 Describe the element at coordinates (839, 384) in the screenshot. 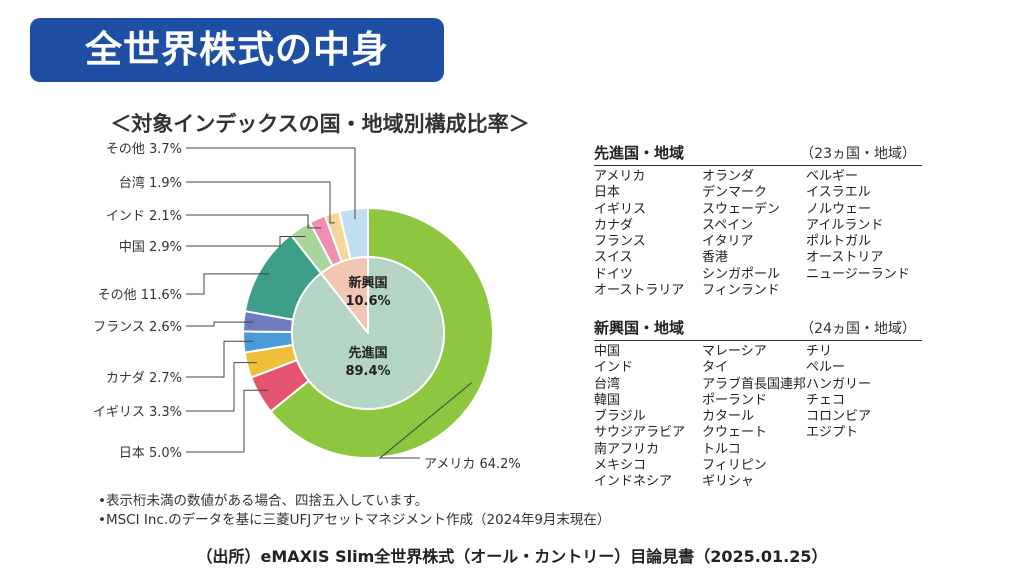

I see `emerging-country-item: ハンガリー` at that location.